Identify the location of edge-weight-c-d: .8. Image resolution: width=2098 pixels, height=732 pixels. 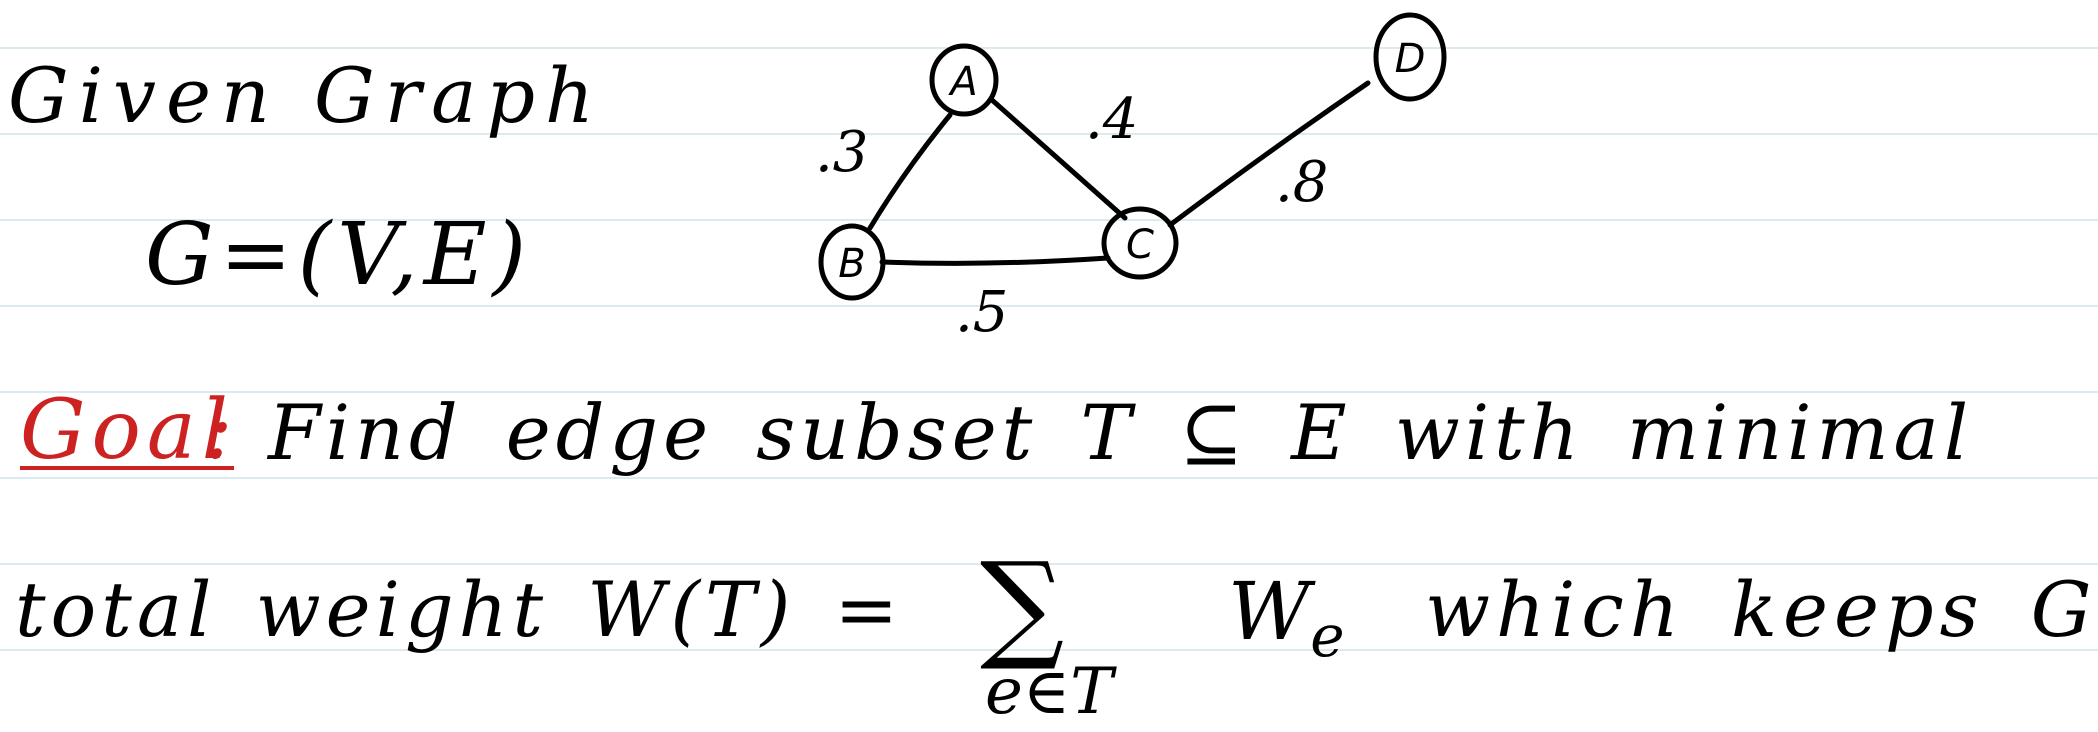
(1302, 182).